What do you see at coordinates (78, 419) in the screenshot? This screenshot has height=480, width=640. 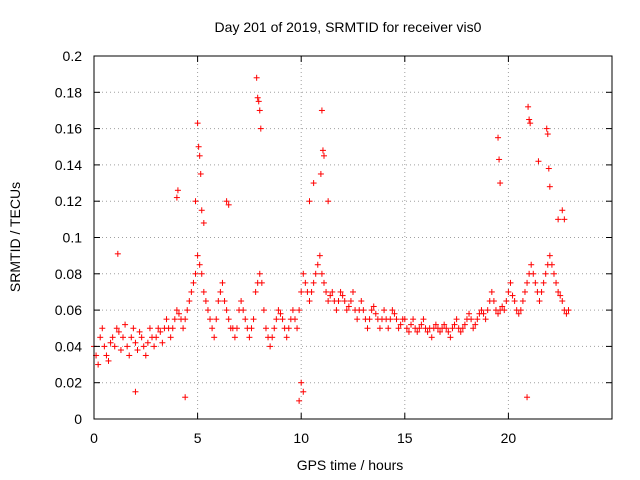 I see `y-tick-label: 0` at bounding box center [78, 419].